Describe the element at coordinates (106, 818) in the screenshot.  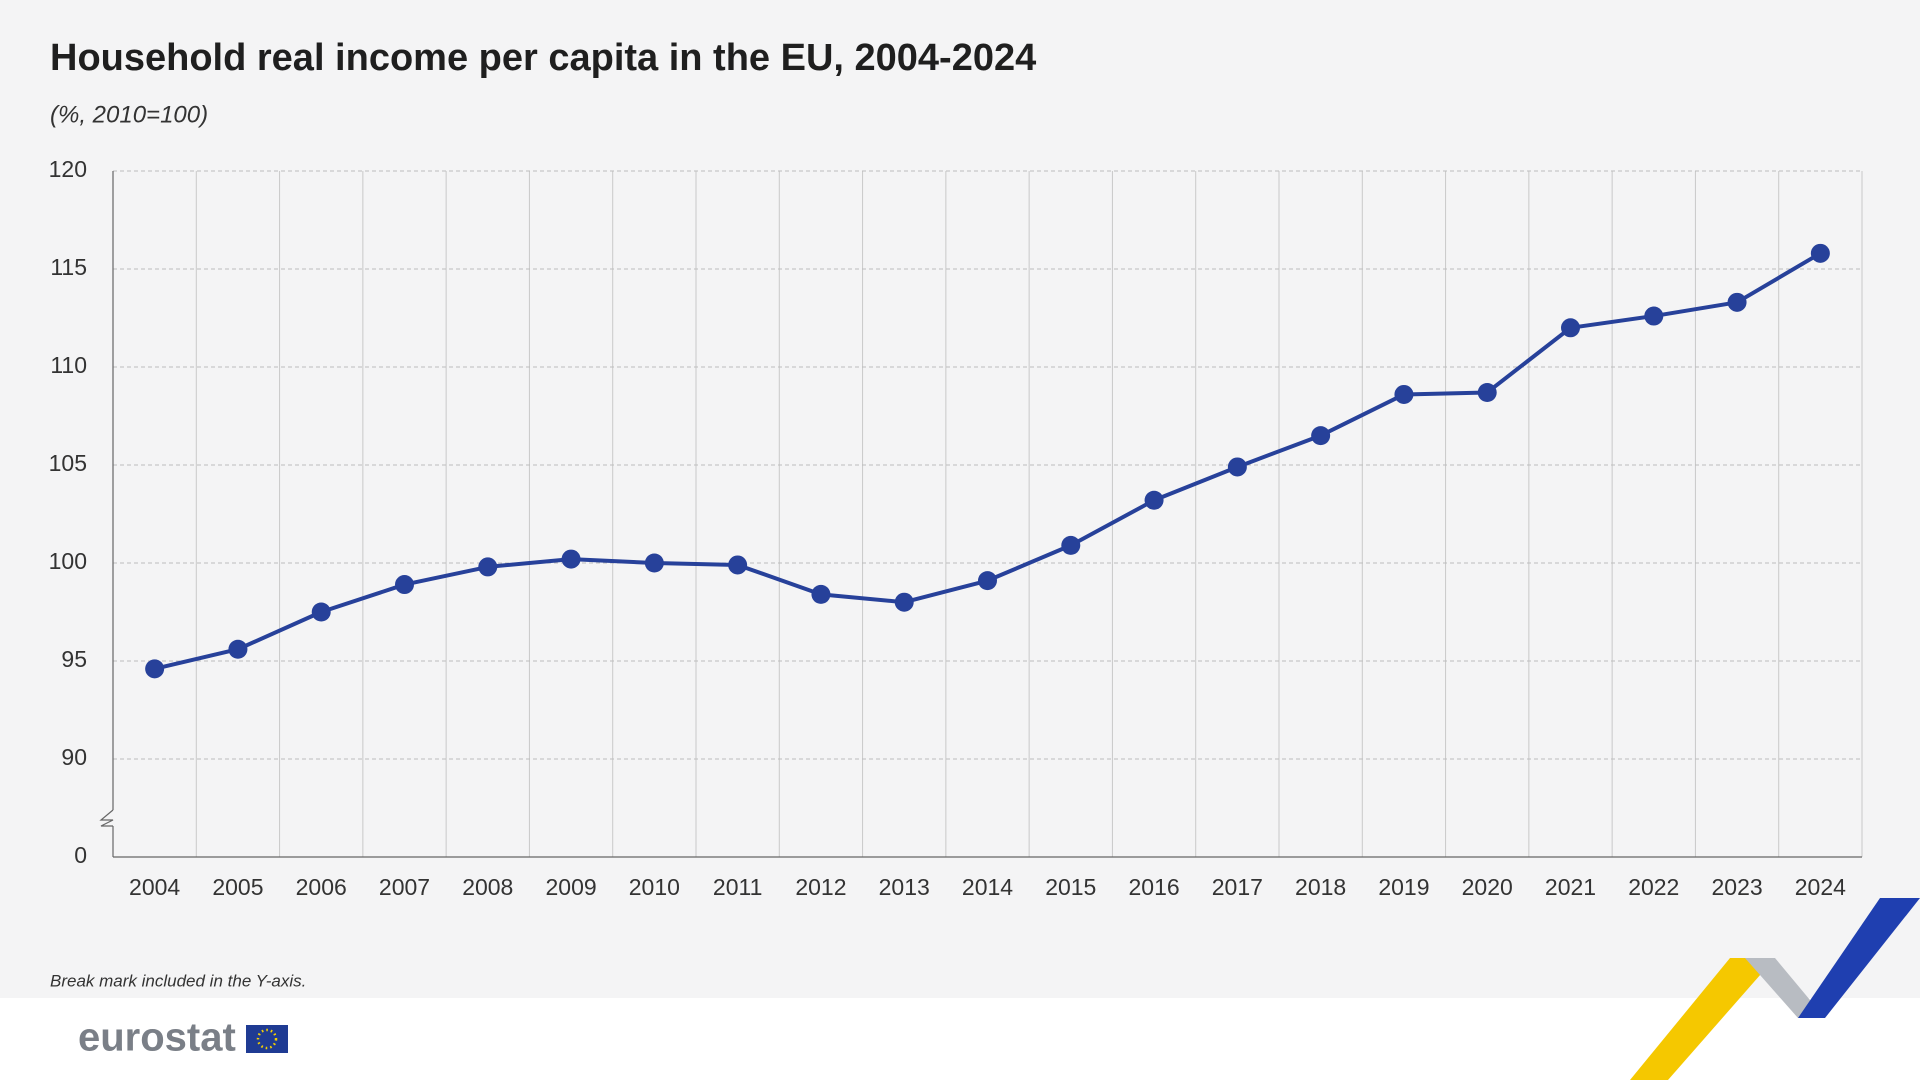
I see `axis-break` at that location.